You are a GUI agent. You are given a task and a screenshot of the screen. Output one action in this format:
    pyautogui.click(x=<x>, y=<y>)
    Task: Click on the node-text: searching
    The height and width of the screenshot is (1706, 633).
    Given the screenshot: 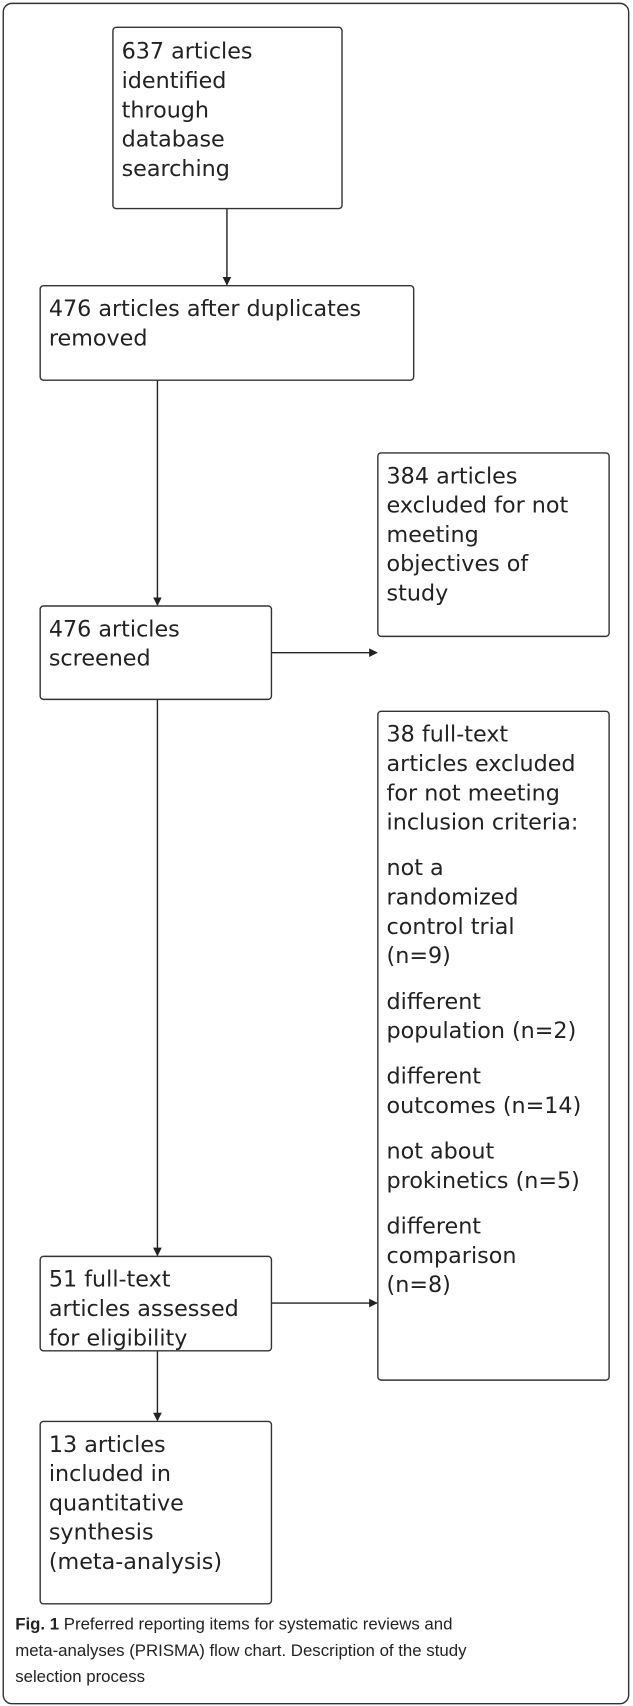 What is the action you would take?
    pyautogui.click(x=176, y=169)
    